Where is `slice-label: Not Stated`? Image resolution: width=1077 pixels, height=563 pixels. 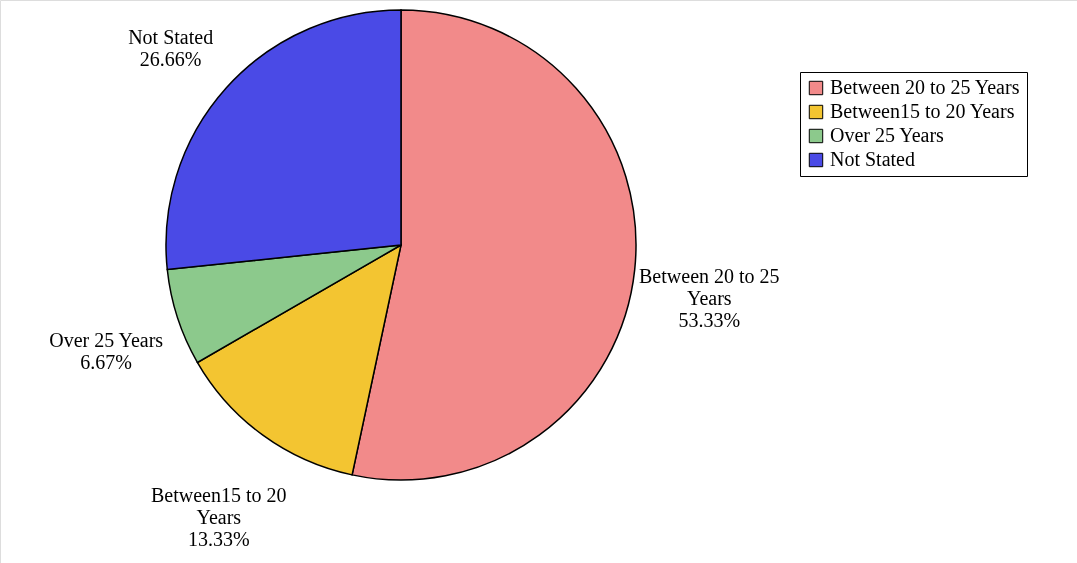 slice-label: Not Stated is located at coordinates (171, 36).